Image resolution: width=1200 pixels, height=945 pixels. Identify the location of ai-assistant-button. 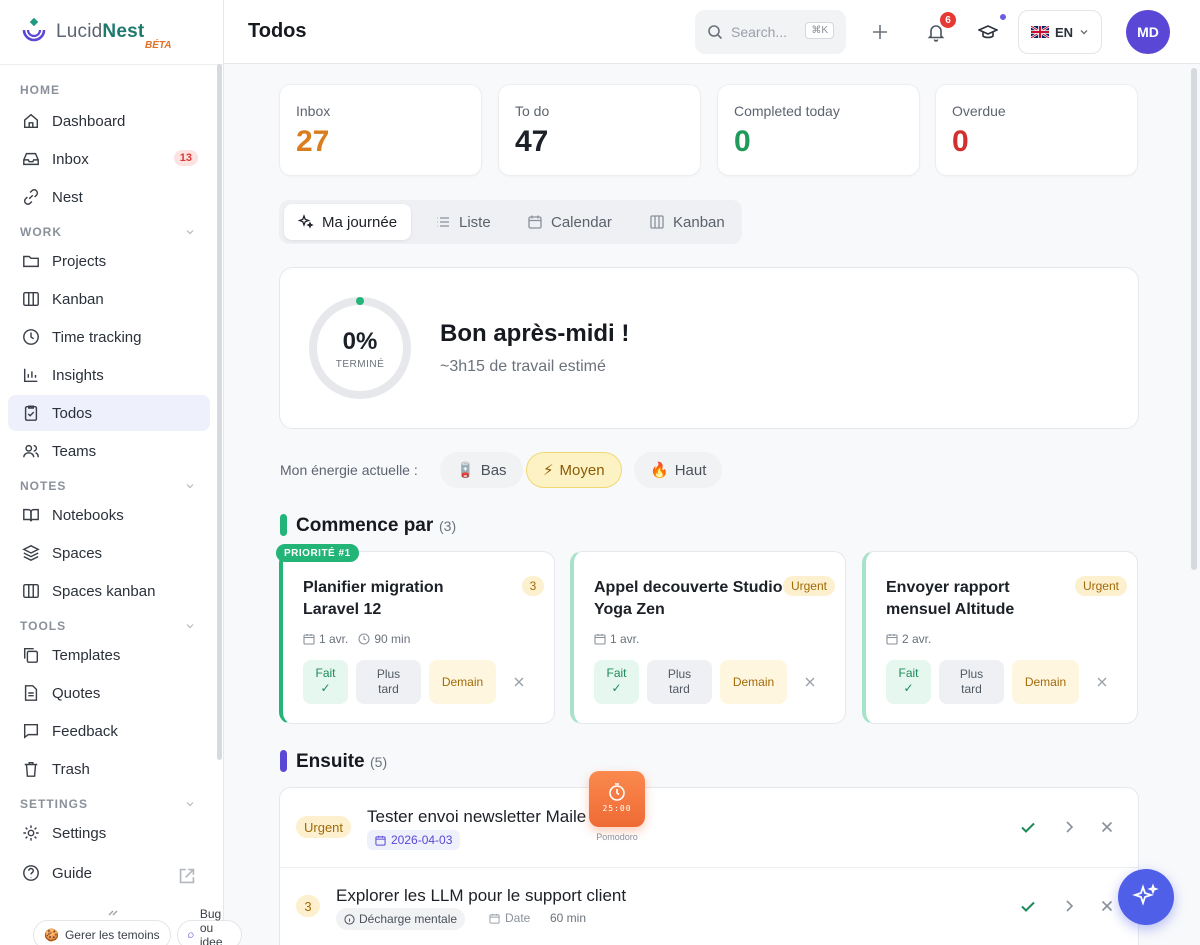
(1146, 897).